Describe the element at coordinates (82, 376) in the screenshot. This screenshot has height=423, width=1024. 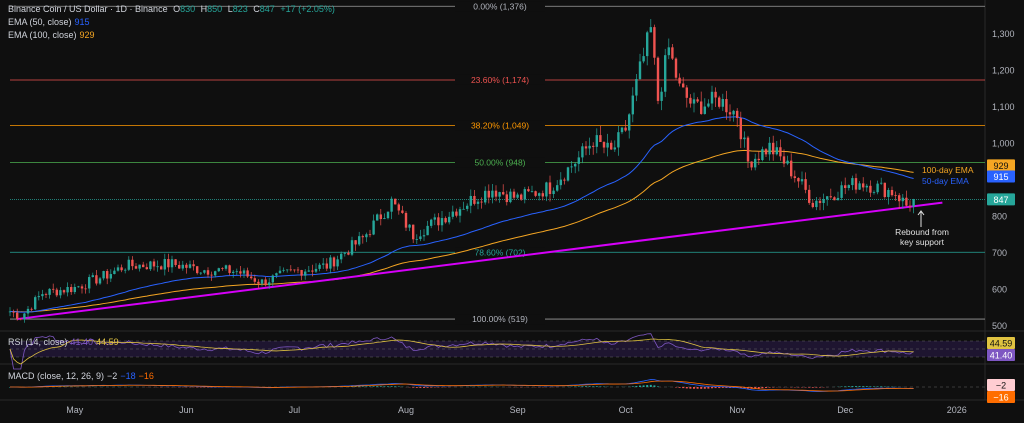
I see `macd-legend: MACD (close, 12, 26, 9) −2 −18 −16` at that location.